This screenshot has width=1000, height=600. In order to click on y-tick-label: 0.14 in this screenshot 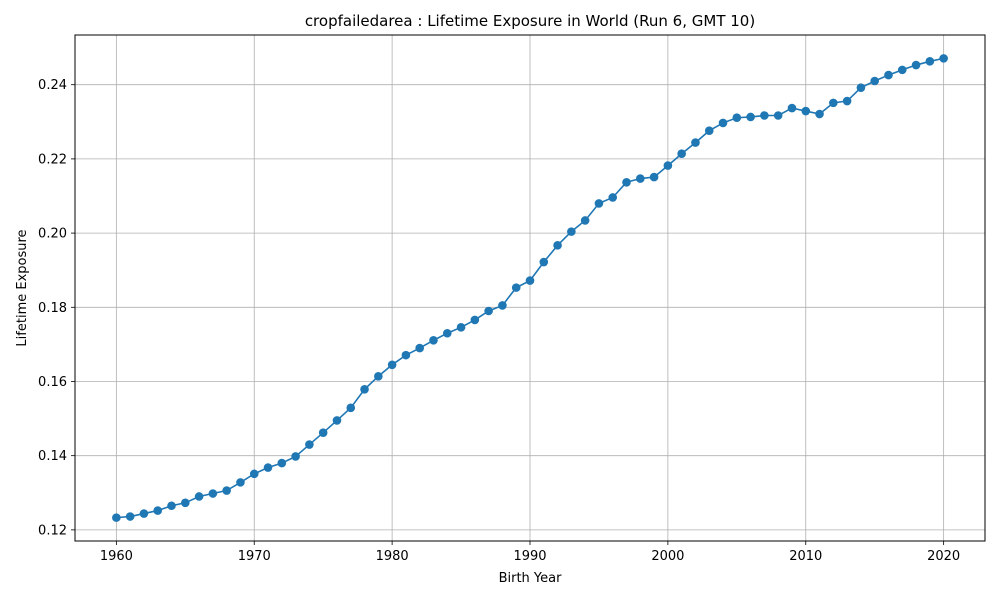, I will do `click(52, 456)`.